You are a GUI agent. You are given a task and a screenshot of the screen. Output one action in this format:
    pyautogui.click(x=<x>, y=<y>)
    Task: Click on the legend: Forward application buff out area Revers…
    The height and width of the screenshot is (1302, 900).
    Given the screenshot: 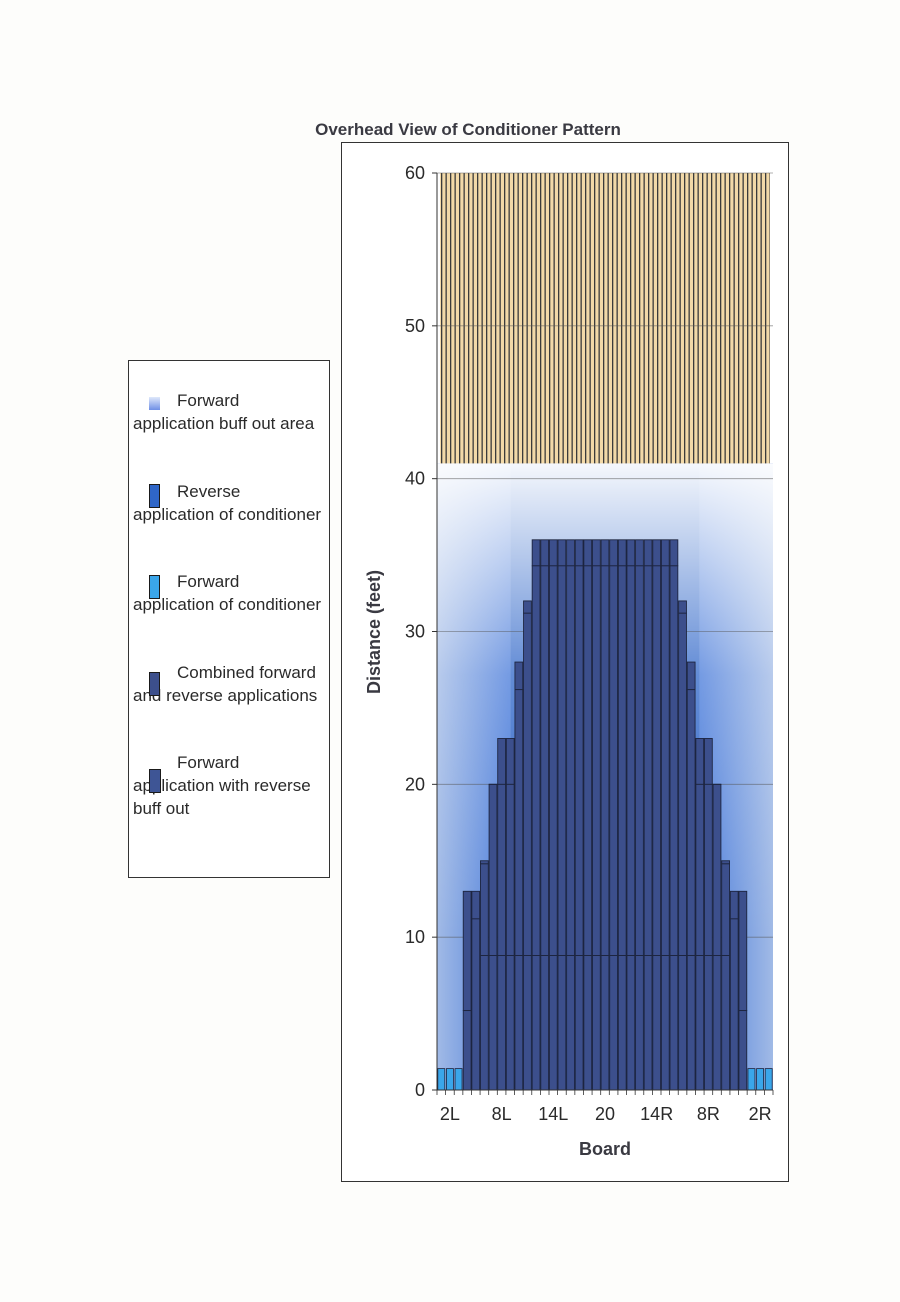 What is the action you would take?
    pyautogui.click(x=229, y=619)
    